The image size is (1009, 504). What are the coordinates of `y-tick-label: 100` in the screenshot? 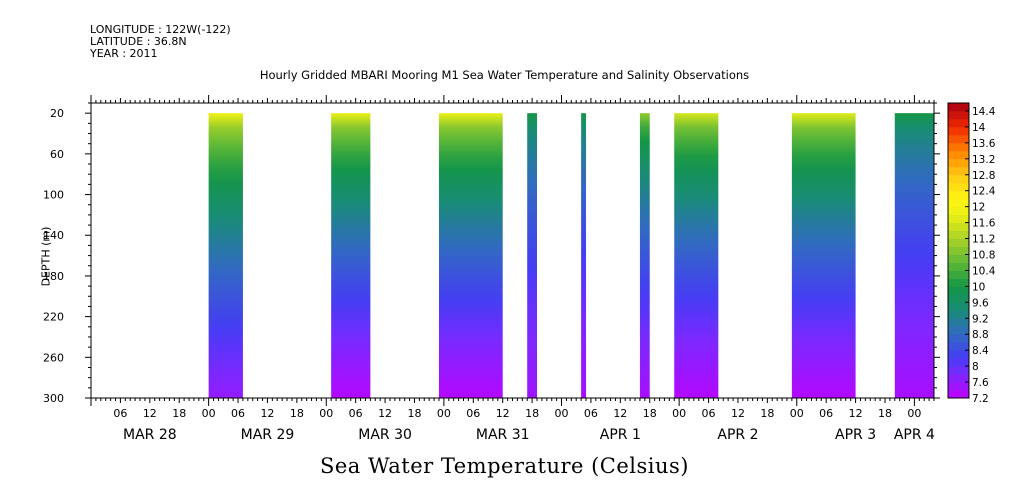 It's located at (53, 195).